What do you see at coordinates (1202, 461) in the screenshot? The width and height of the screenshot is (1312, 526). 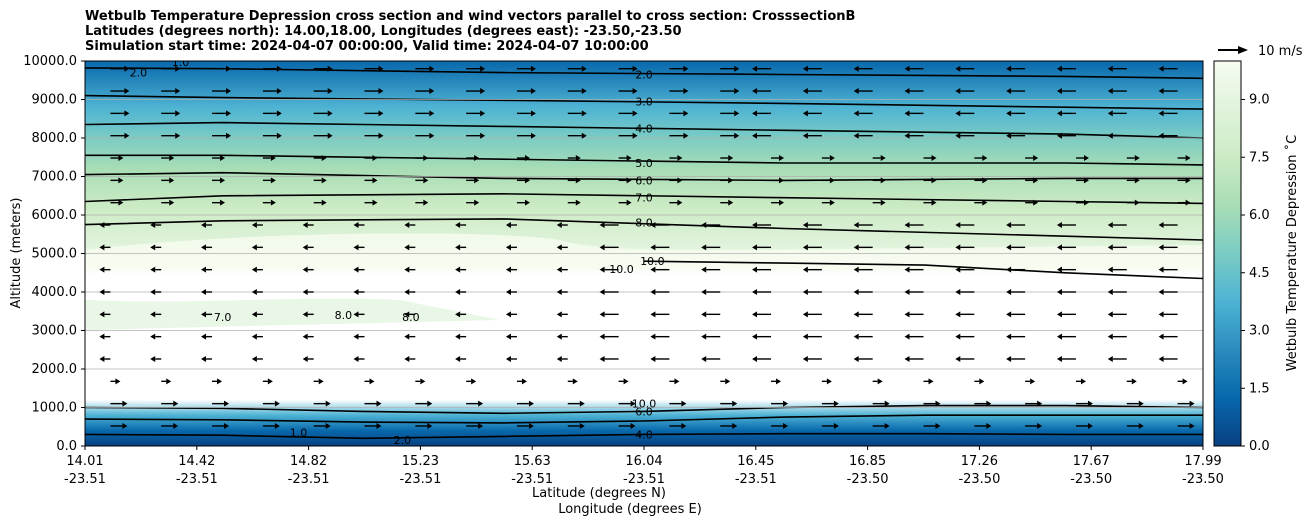 I see `x-tick-lat-10: 17.99` at bounding box center [1202, 461].